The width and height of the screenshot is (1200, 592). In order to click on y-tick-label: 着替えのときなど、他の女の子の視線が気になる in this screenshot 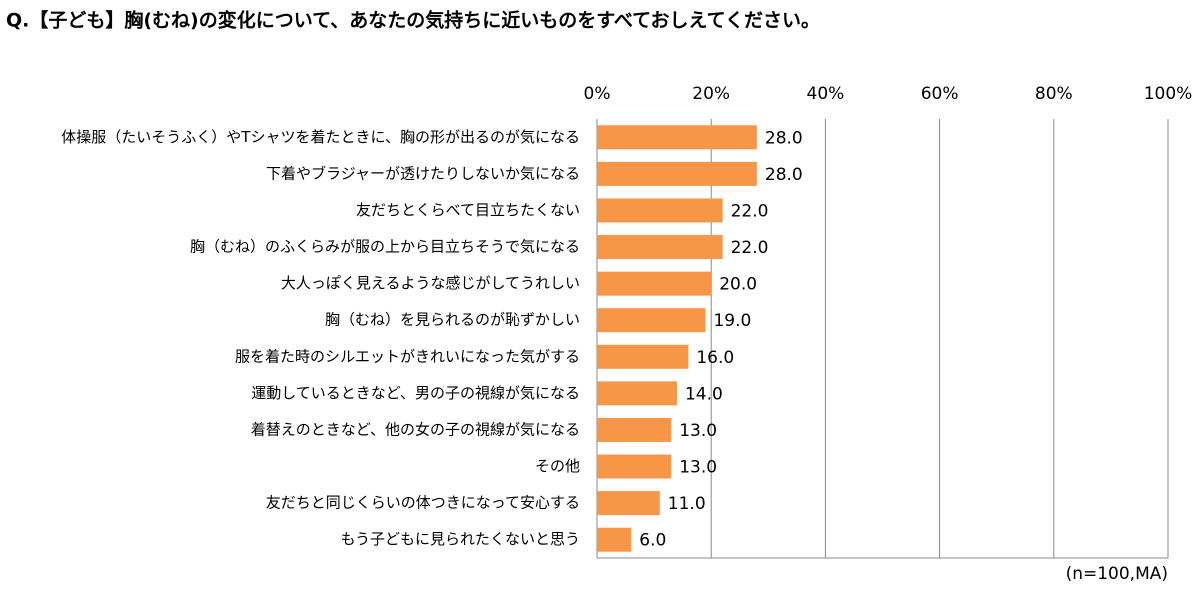, I will do `click(415, 429)`.